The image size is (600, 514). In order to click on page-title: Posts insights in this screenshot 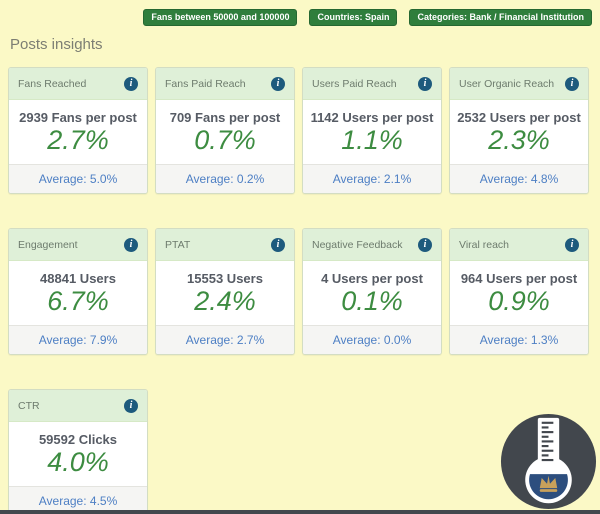, I will do `click(56, 44)`.